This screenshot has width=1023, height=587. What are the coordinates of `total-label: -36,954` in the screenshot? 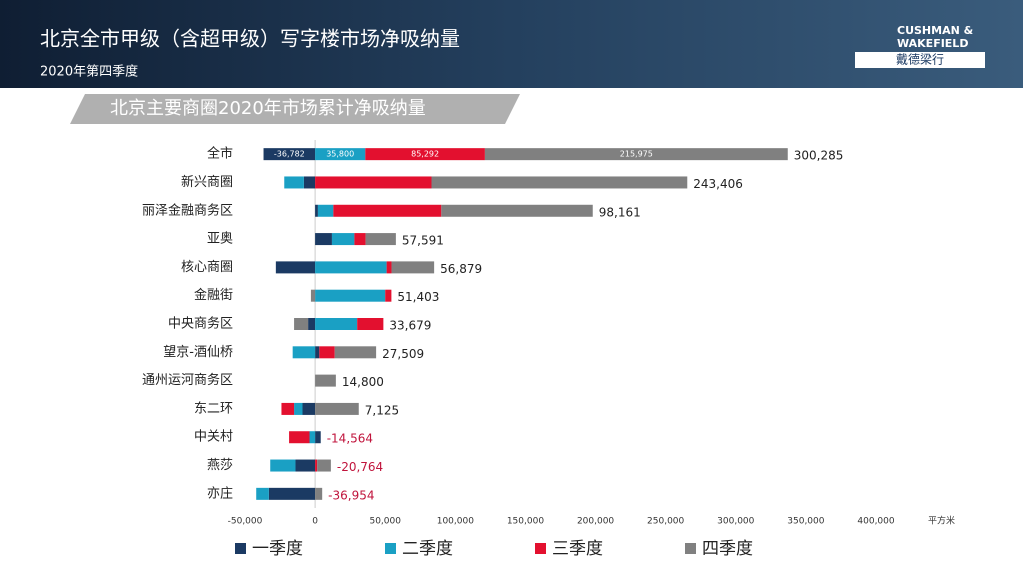 It's located at (351, 495).